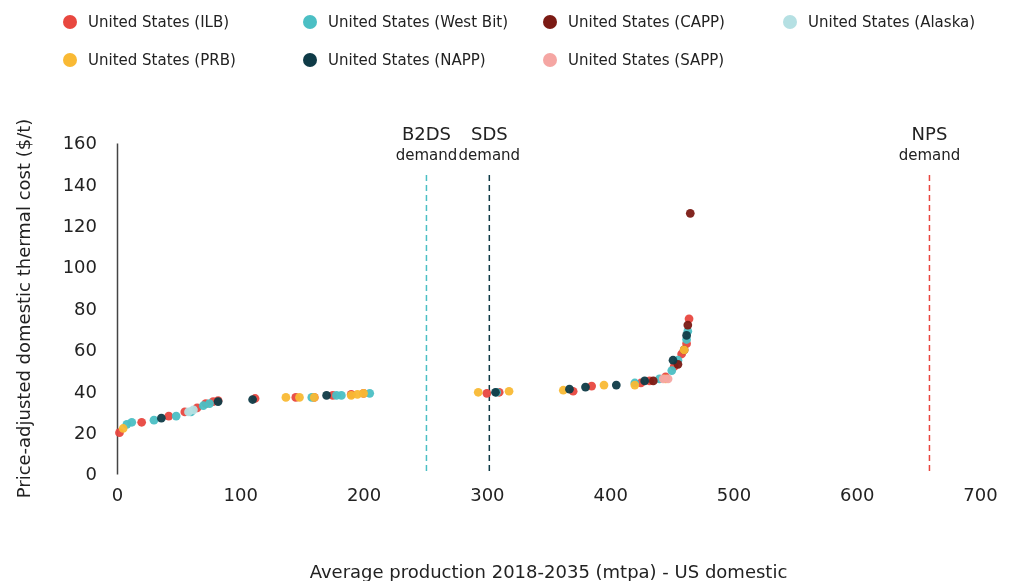 This screenshot has height=581, width=1009. What do you see at coordinates (79, 184) in the screenshot?
I see `y-tick-label: 140` at bounding box center [79, 184].